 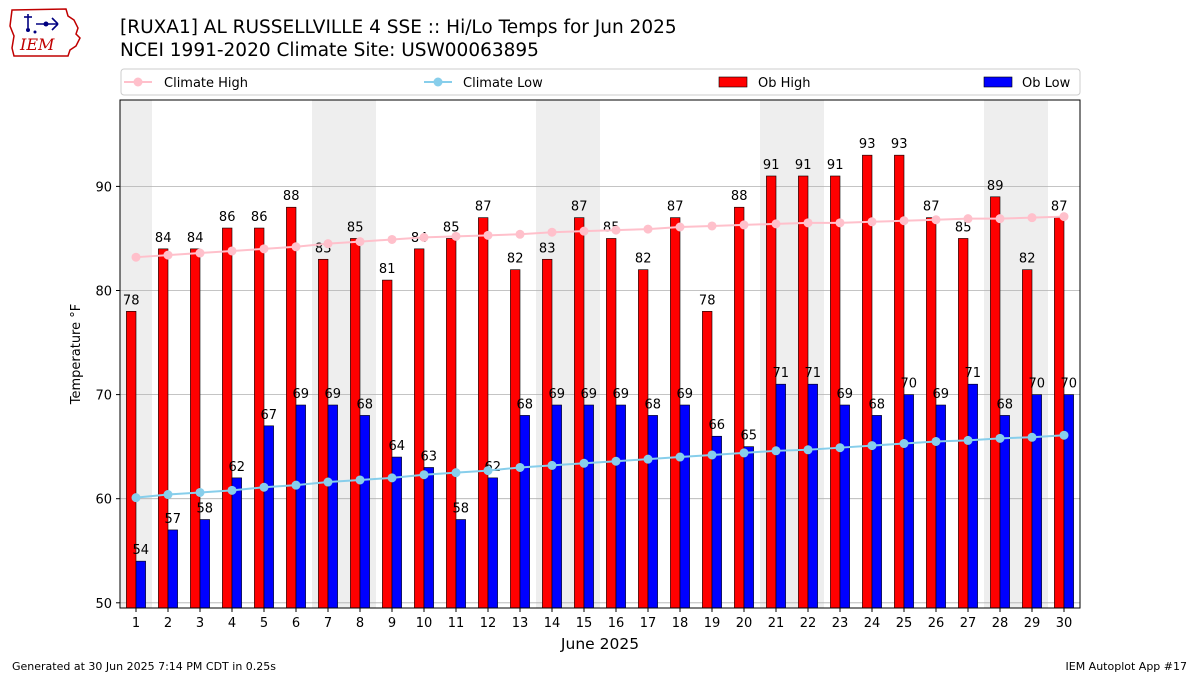 I want to click on ob-low-label: 70, so click(x=1069, y=384).